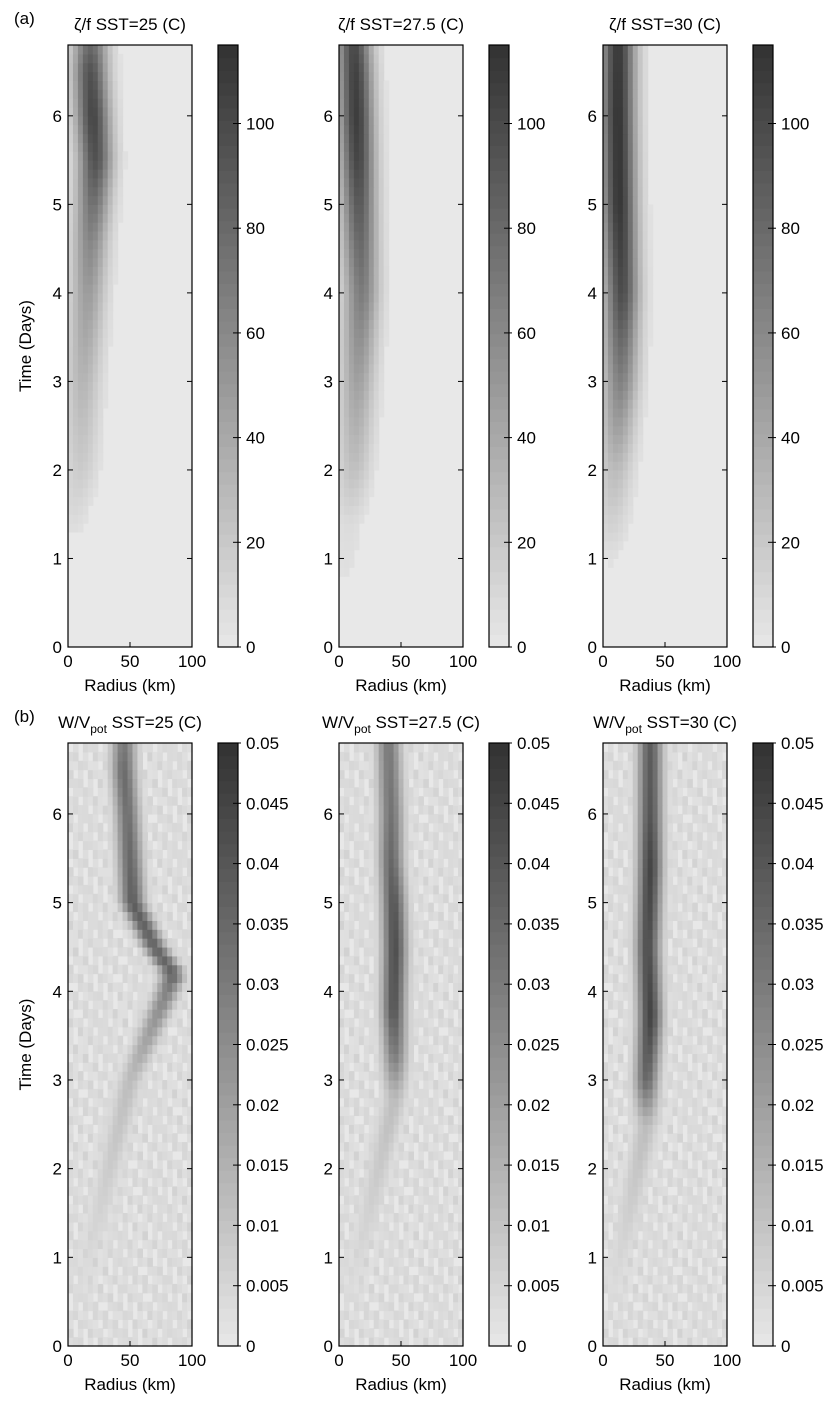 Image resolution: width=838 pixels, height=1427 pixels. I want to click on colorbar-tick-label: 80, so click(255, 228).